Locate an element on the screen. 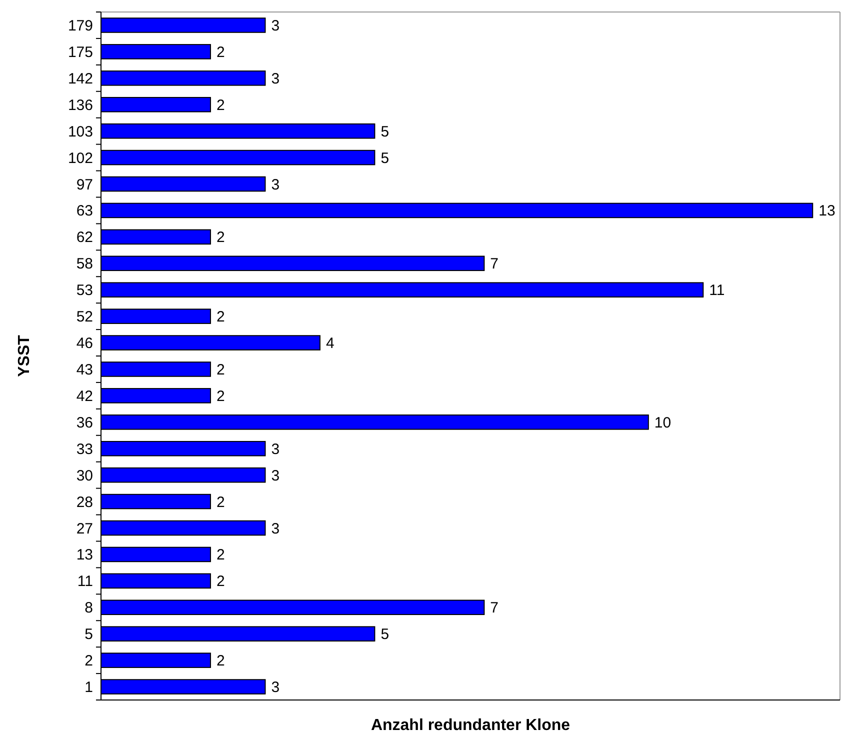 This screenshot has width=858, height=734. y-tick-label: 63 is located at coordinates (84, 211).